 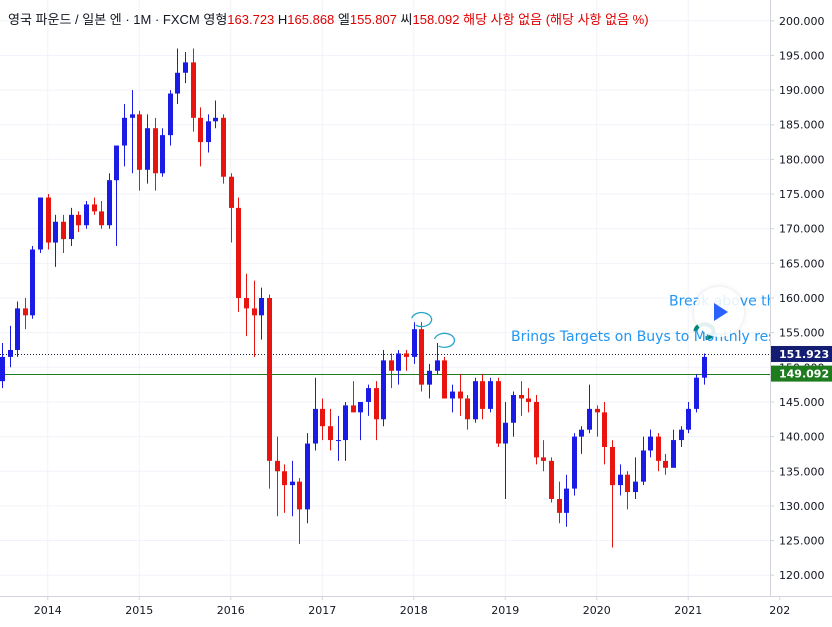 I want to click on annotation-targets: Brings Targets on Buys to Monthly resis, so click(x=649, y=337).